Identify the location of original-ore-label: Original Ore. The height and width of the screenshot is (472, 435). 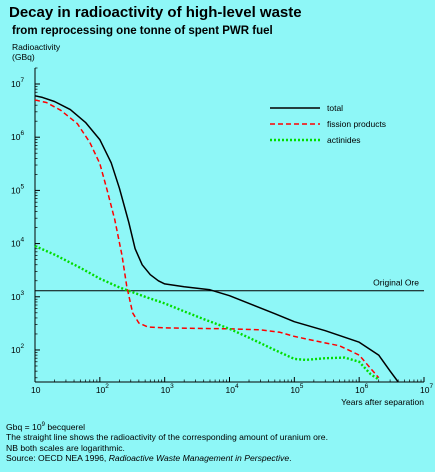
(396, 283).